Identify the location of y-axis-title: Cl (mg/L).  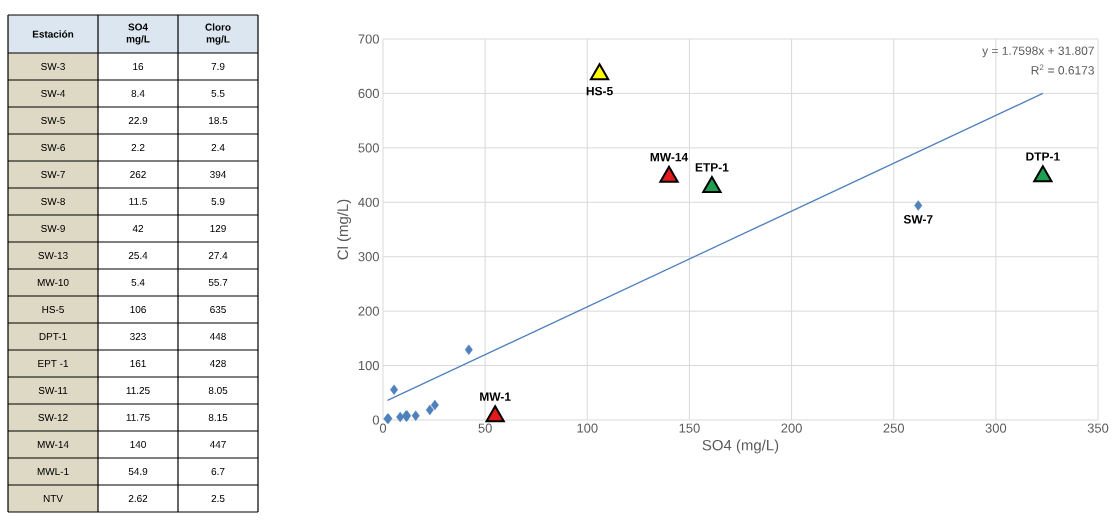
(344, 229).